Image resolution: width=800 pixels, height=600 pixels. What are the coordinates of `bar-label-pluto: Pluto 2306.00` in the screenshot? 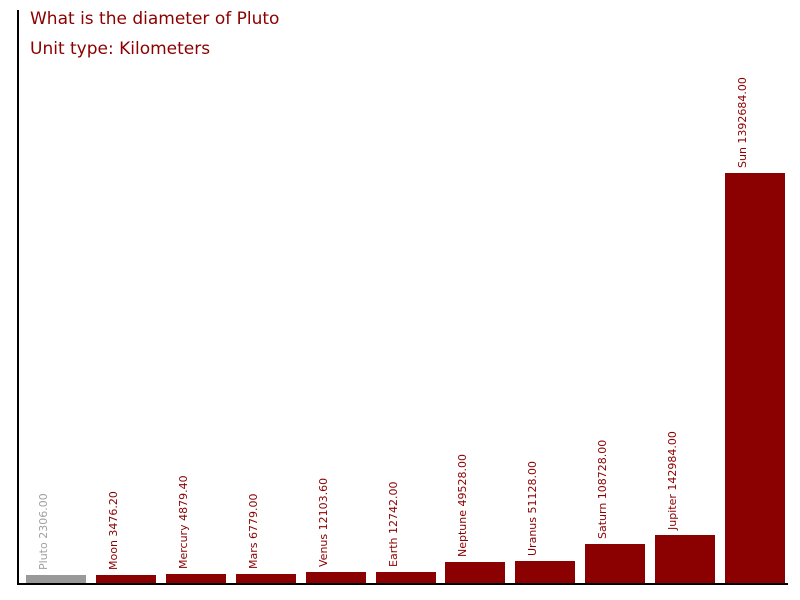 It's located at (43, 531).